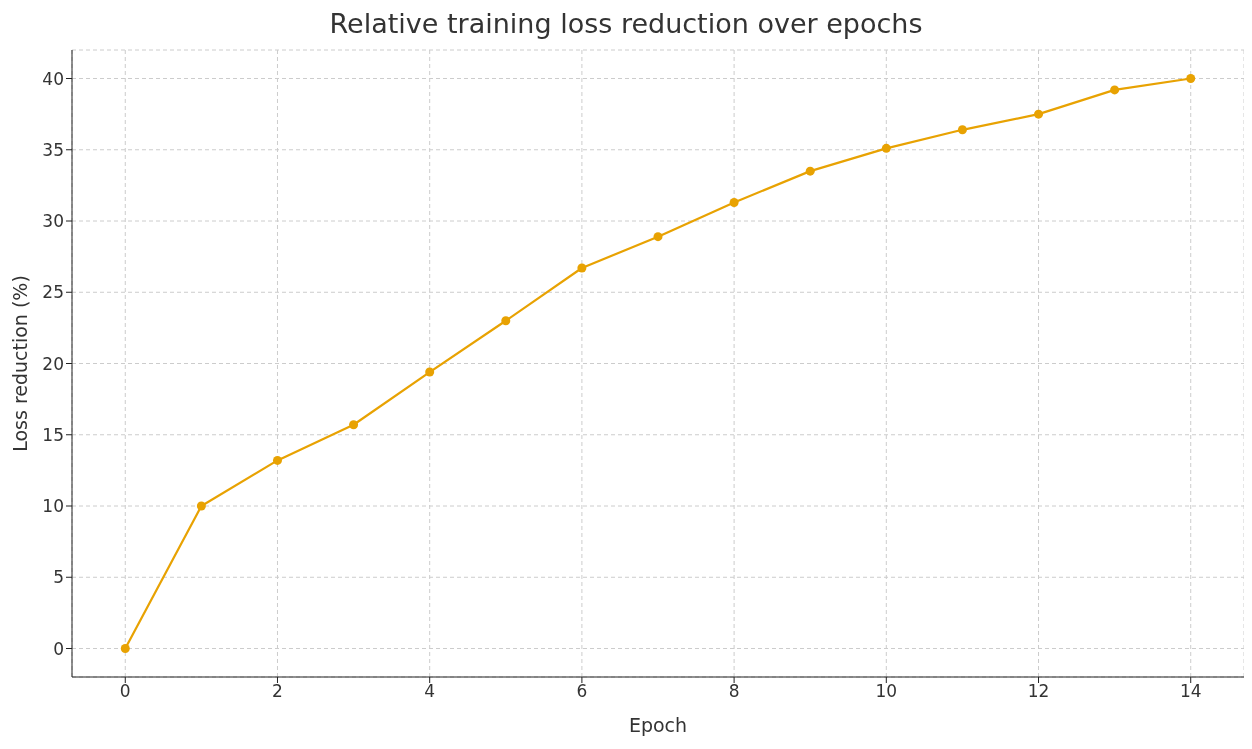 The width and height of the screenshot is (1252, 749). Describe the element at coordinates (53, 221) in the screenshot. I see `y-tick-label: 30` at that location.